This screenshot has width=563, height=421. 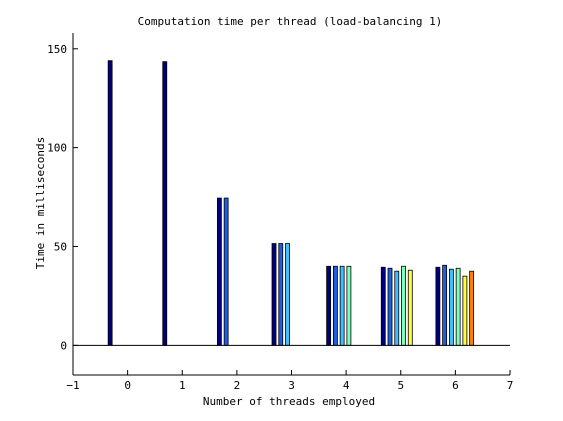 I want to click on x-tick-label: 0, so click(x=127, y=385).